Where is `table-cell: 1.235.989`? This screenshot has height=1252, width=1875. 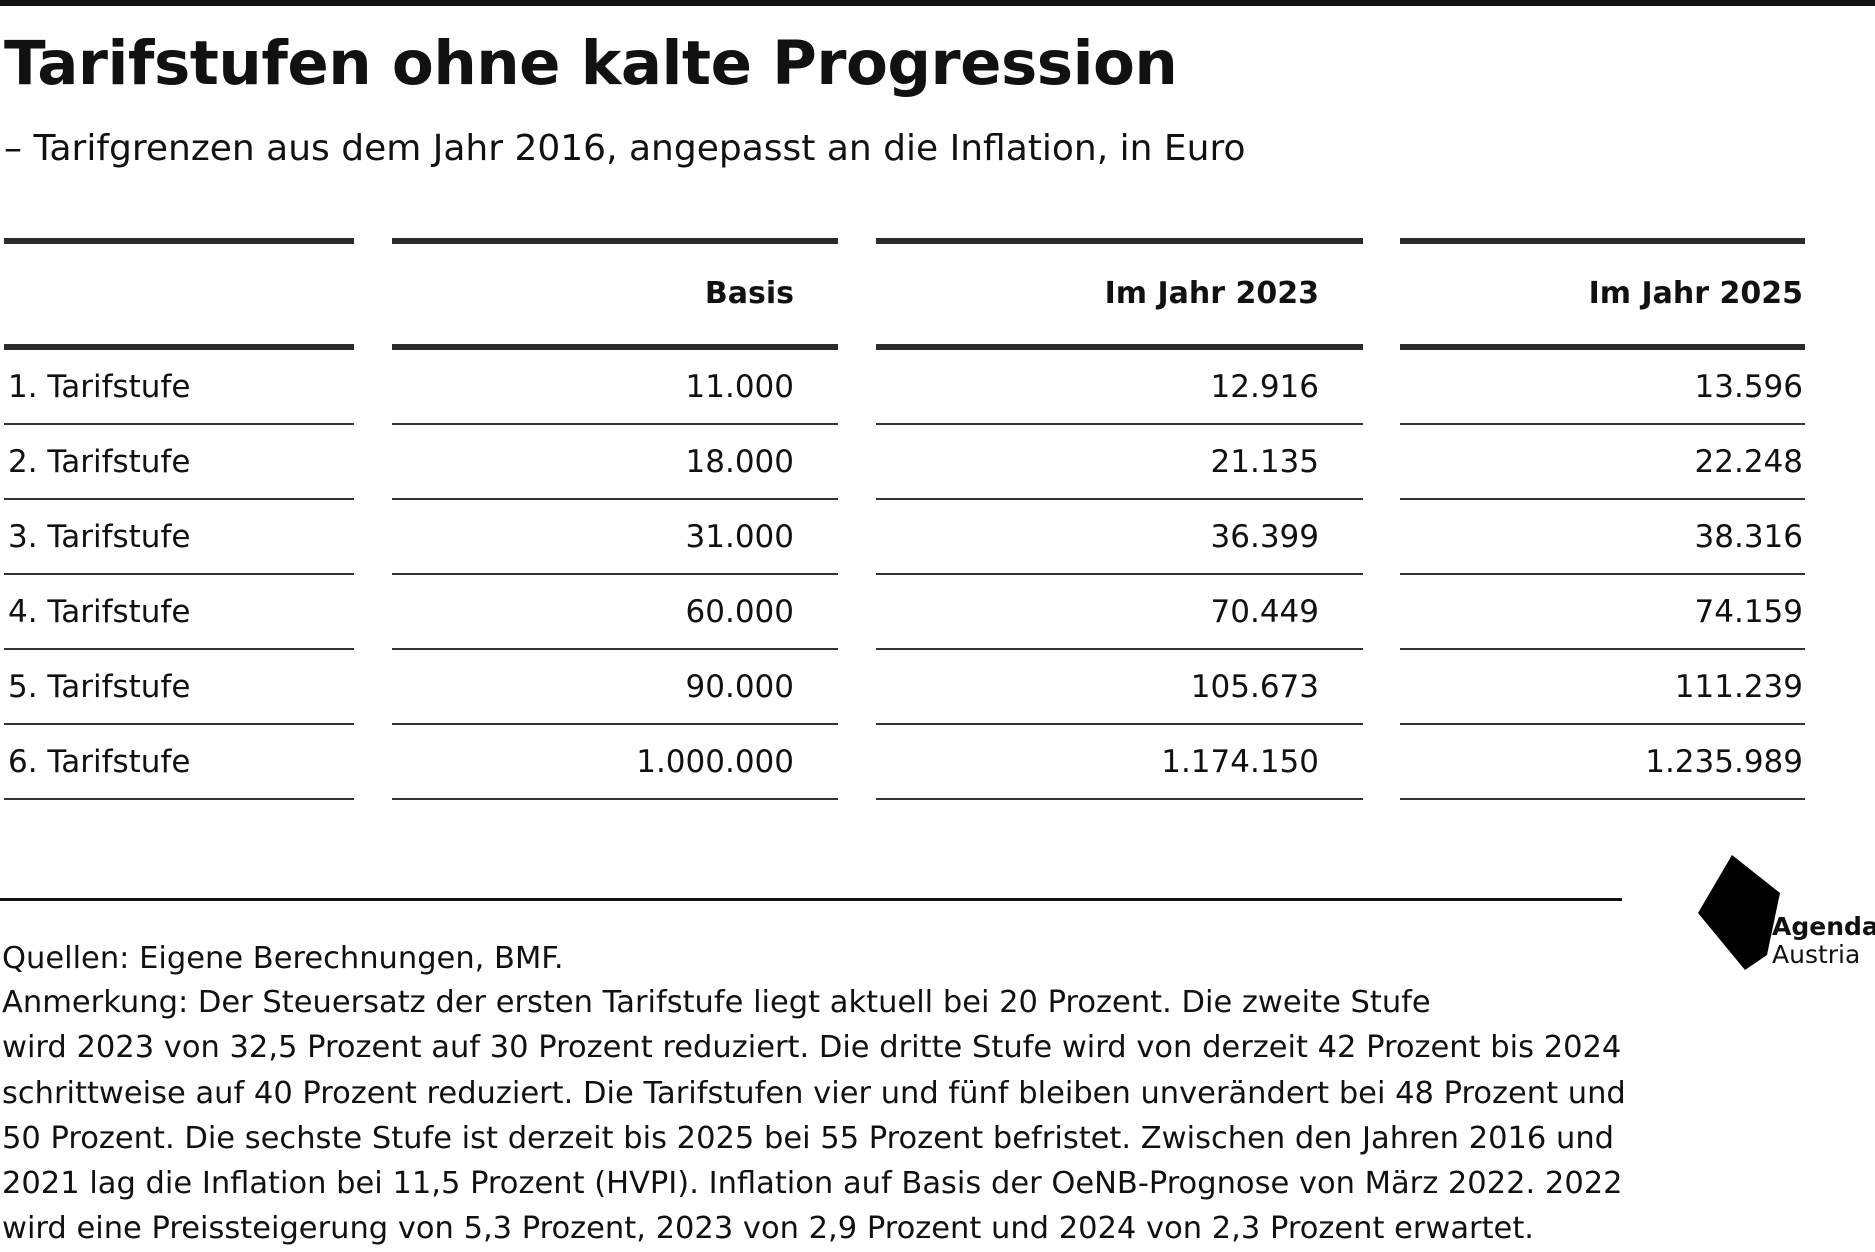
table-cell: 1.235.989 is located at coordinates (1602, 762).